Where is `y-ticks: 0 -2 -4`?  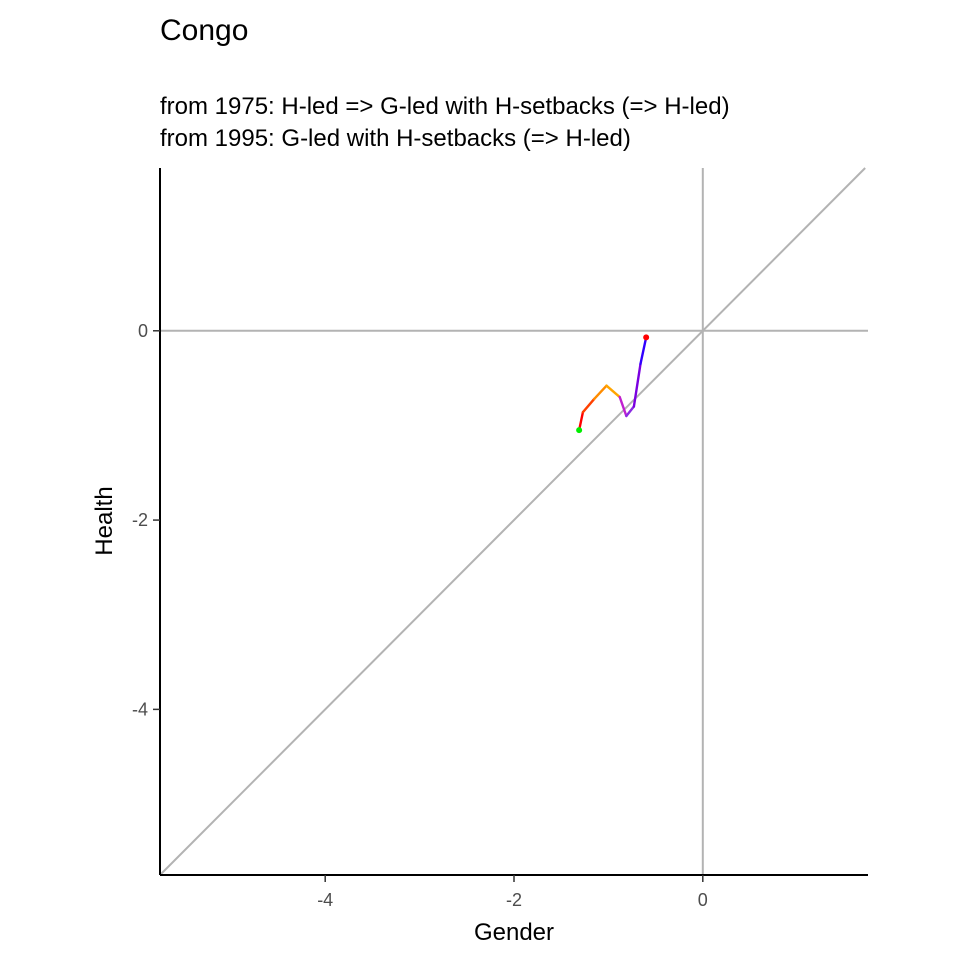 y-ticks: 0 -2 -4 is located at coordinates (146, 520).